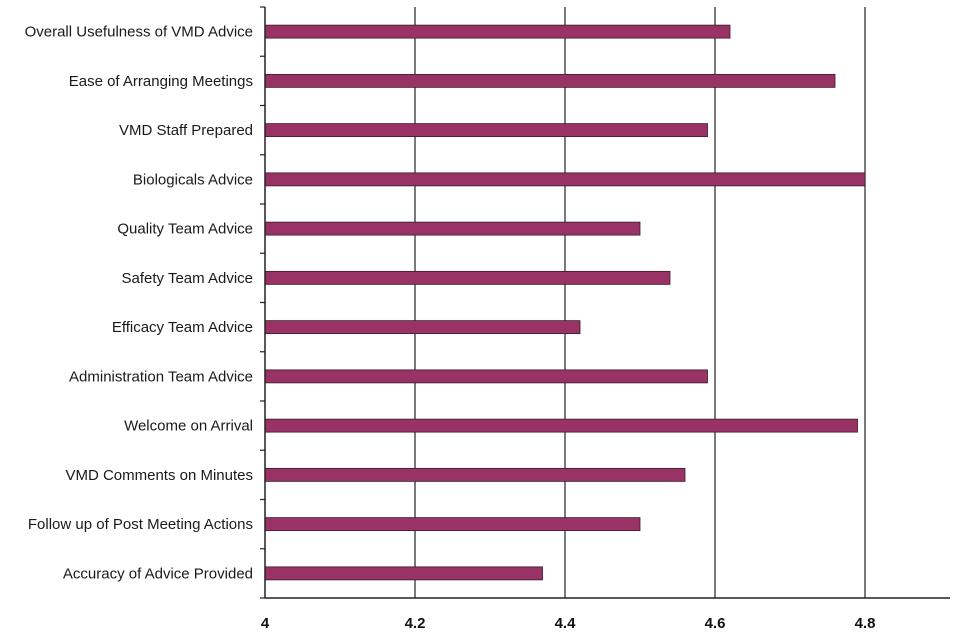  Describe the element at coordinates (161, 376) in the screenshot. I see `category-label: Administration Team Advice` at that location.